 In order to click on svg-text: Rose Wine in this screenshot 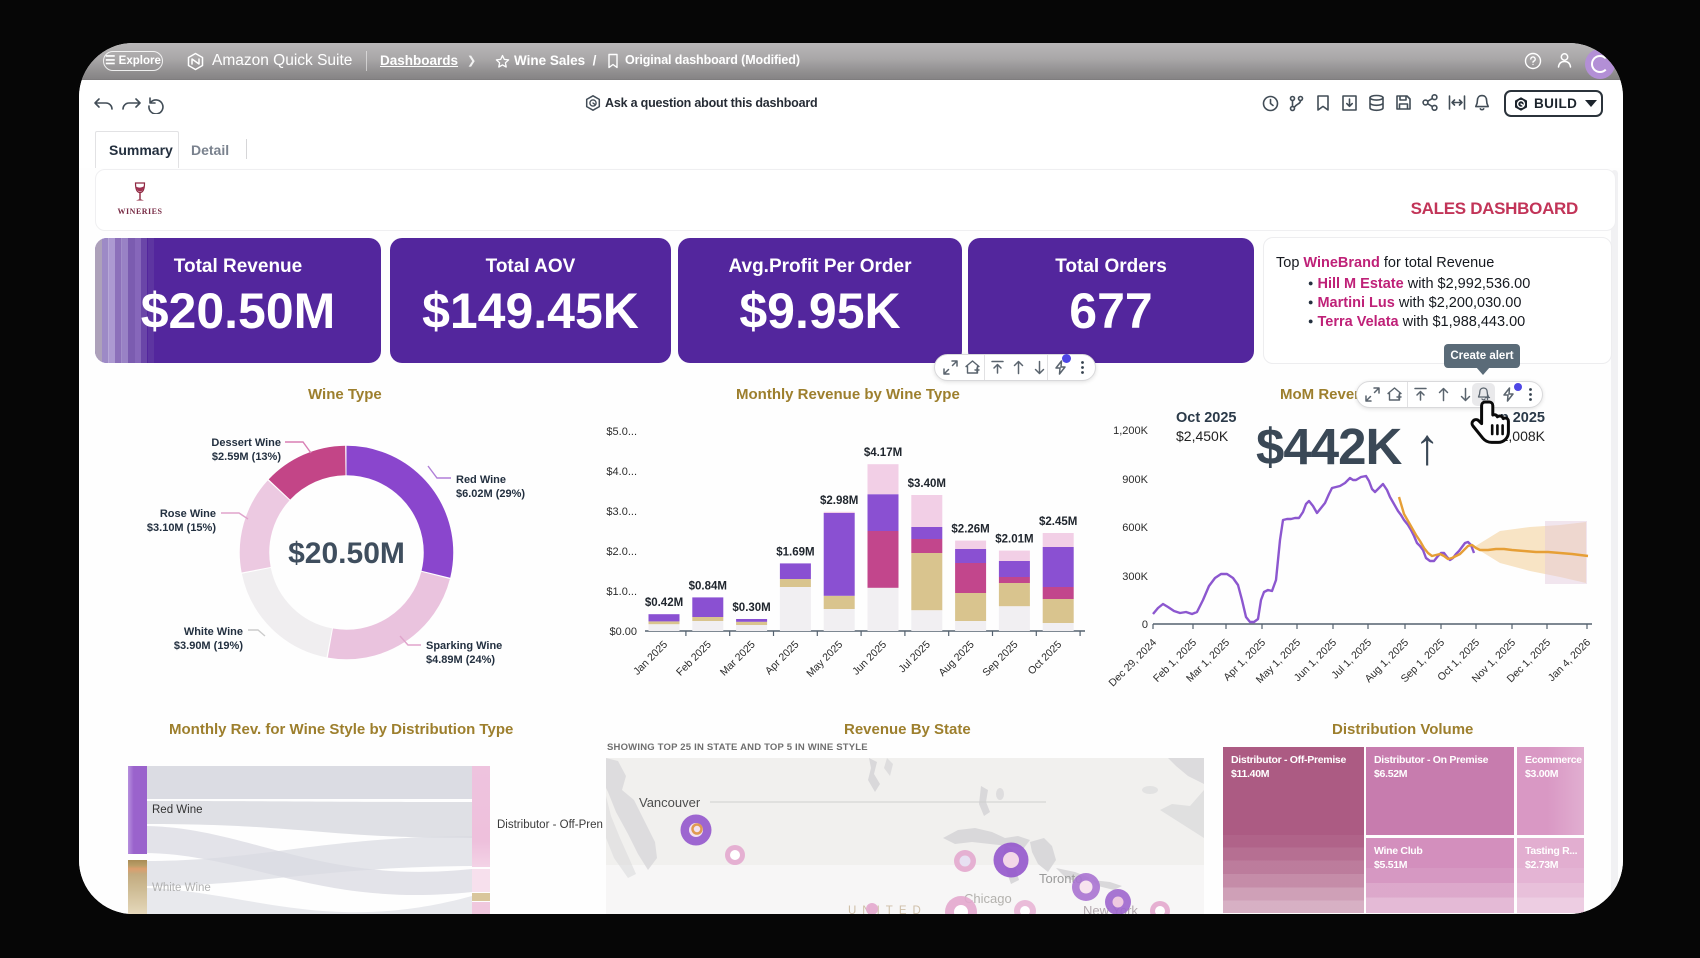, I will do `click(188, 514)`.